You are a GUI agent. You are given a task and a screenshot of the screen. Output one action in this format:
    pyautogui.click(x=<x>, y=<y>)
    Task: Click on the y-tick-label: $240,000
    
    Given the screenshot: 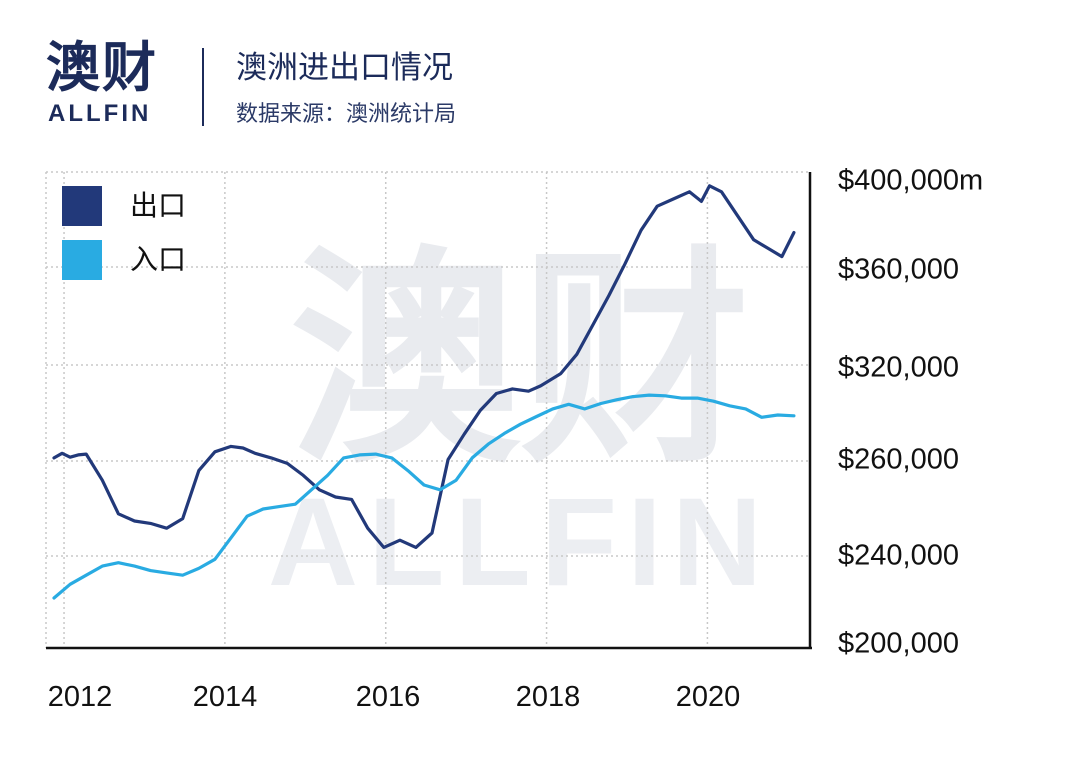 What is the action you would take?
    pyautogui.click(x=898, y=556)
    